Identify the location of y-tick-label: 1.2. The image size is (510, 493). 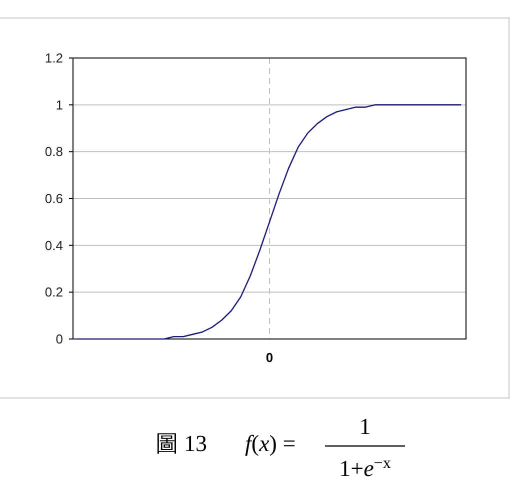
(53, 58).